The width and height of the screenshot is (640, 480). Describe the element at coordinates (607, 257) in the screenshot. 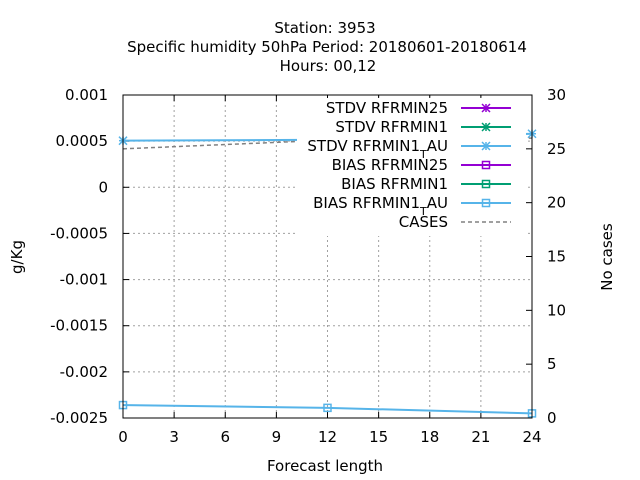

I see `y2-axis-label: No cases` at that location.